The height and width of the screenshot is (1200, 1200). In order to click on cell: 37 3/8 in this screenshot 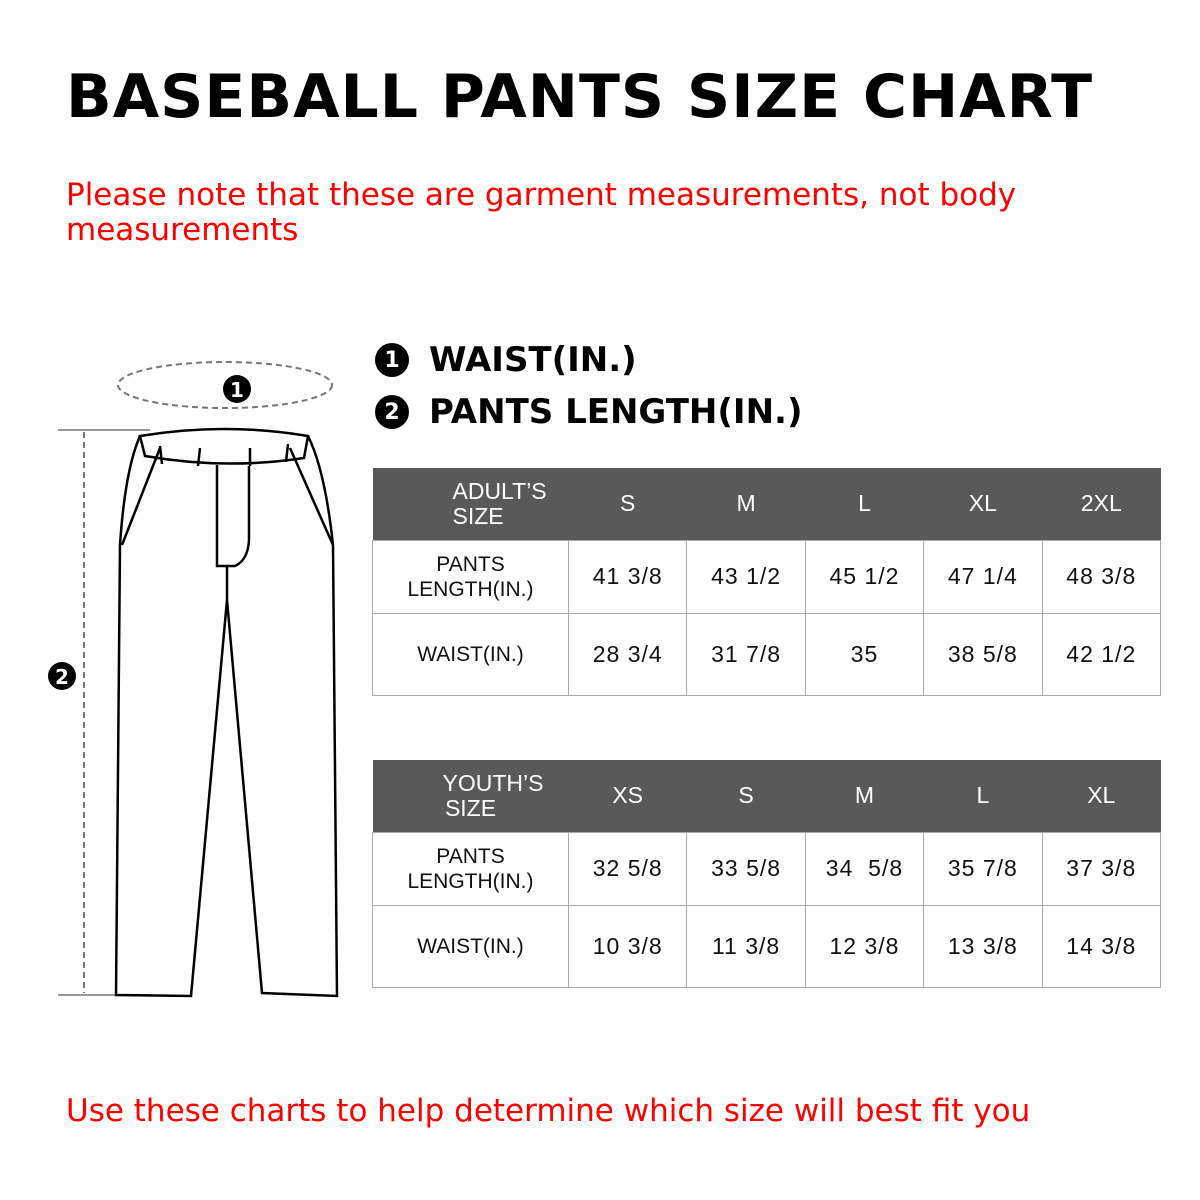, I will do `click(1101, 868)`.